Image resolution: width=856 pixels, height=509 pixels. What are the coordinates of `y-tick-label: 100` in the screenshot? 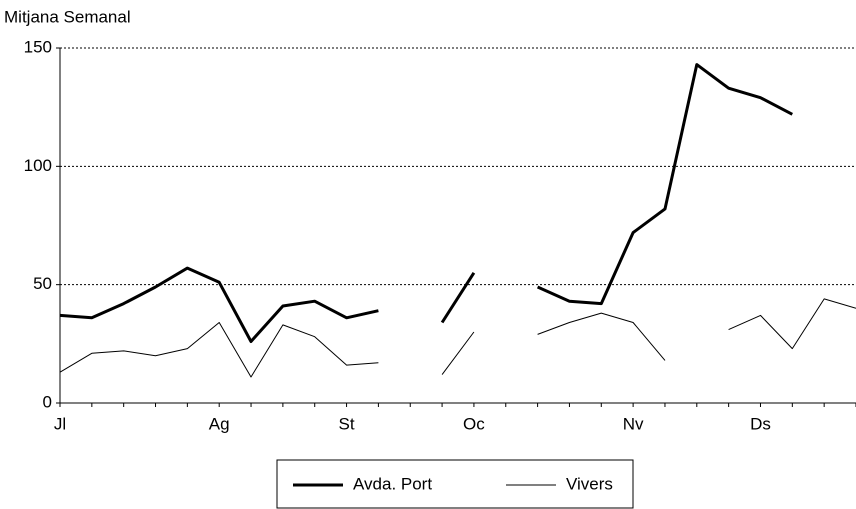 It's located at (38, 165).